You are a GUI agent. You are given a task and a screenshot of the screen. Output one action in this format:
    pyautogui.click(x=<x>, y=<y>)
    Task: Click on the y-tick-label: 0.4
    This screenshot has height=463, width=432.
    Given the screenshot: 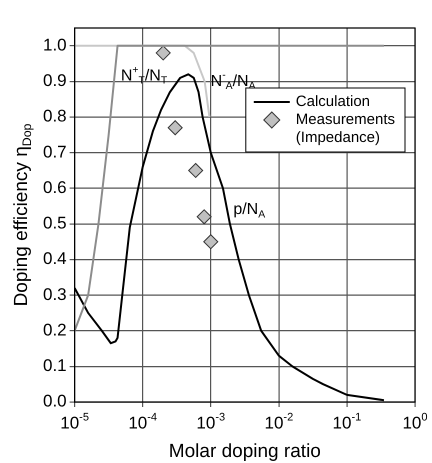 What is the action you would take?
    pyautogui.click(x=54, y=258)
    